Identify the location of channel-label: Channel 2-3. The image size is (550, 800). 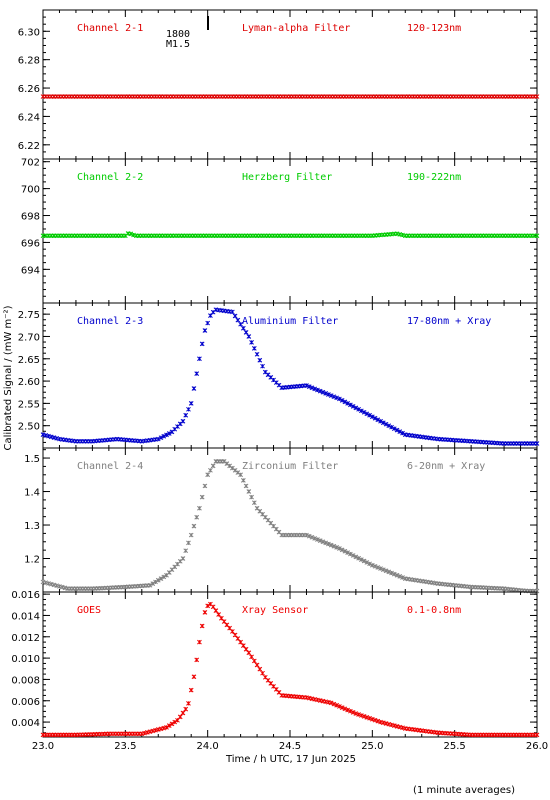
(110, 321).